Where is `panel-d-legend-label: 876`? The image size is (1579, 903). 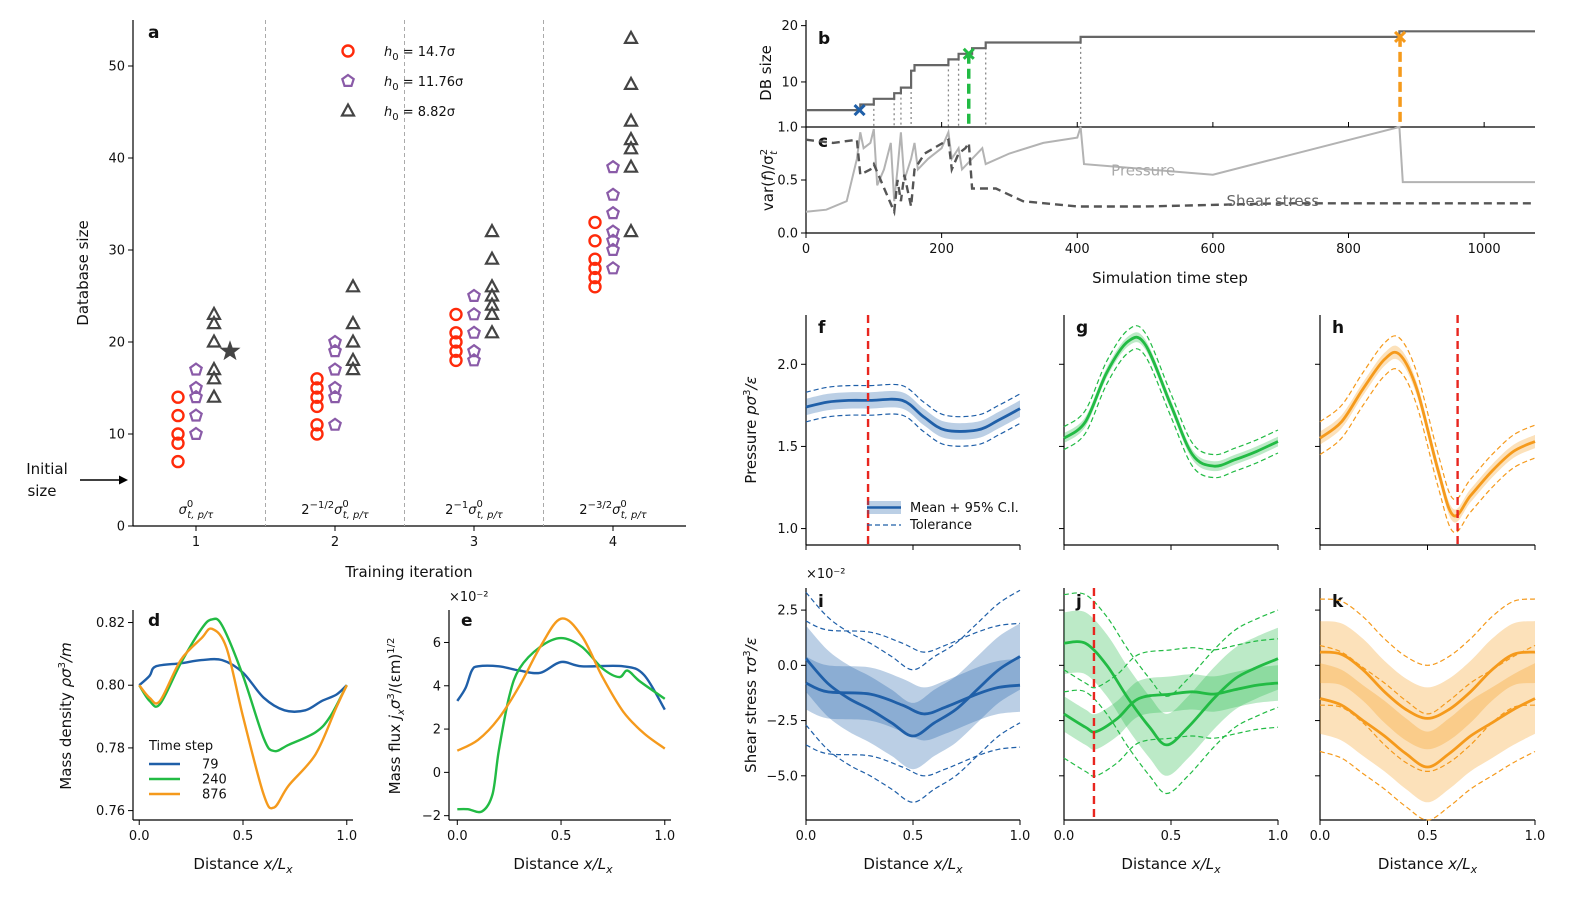 panel-d-legend-label: 876 is located at coordinates (214, 795).